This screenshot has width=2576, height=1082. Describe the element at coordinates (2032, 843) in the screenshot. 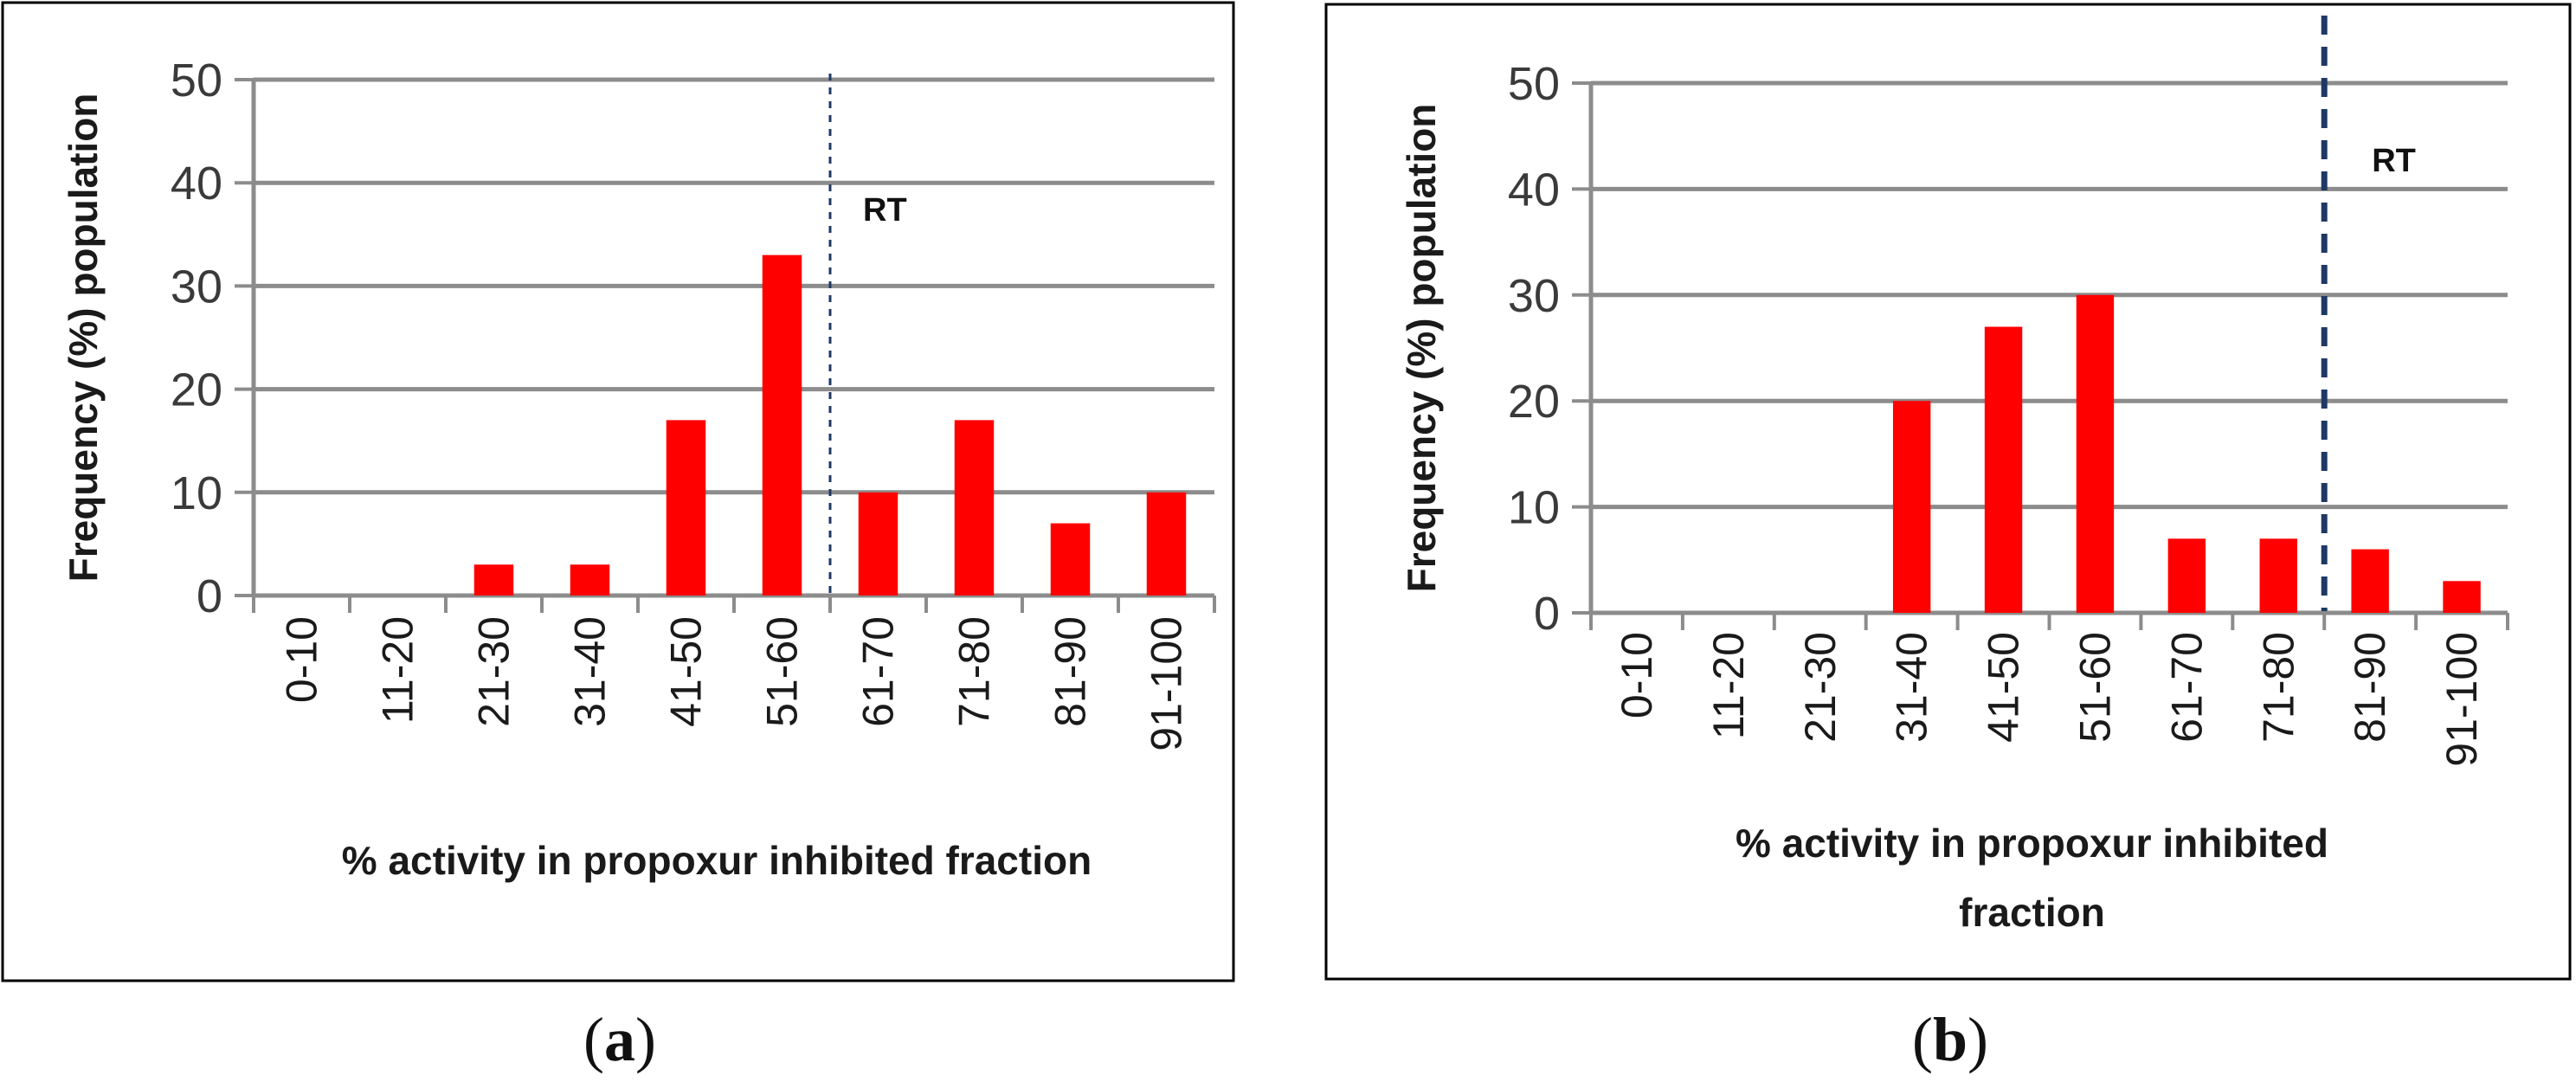

I see `x-axis-title: % activity in propoxur inhibited` at that location.